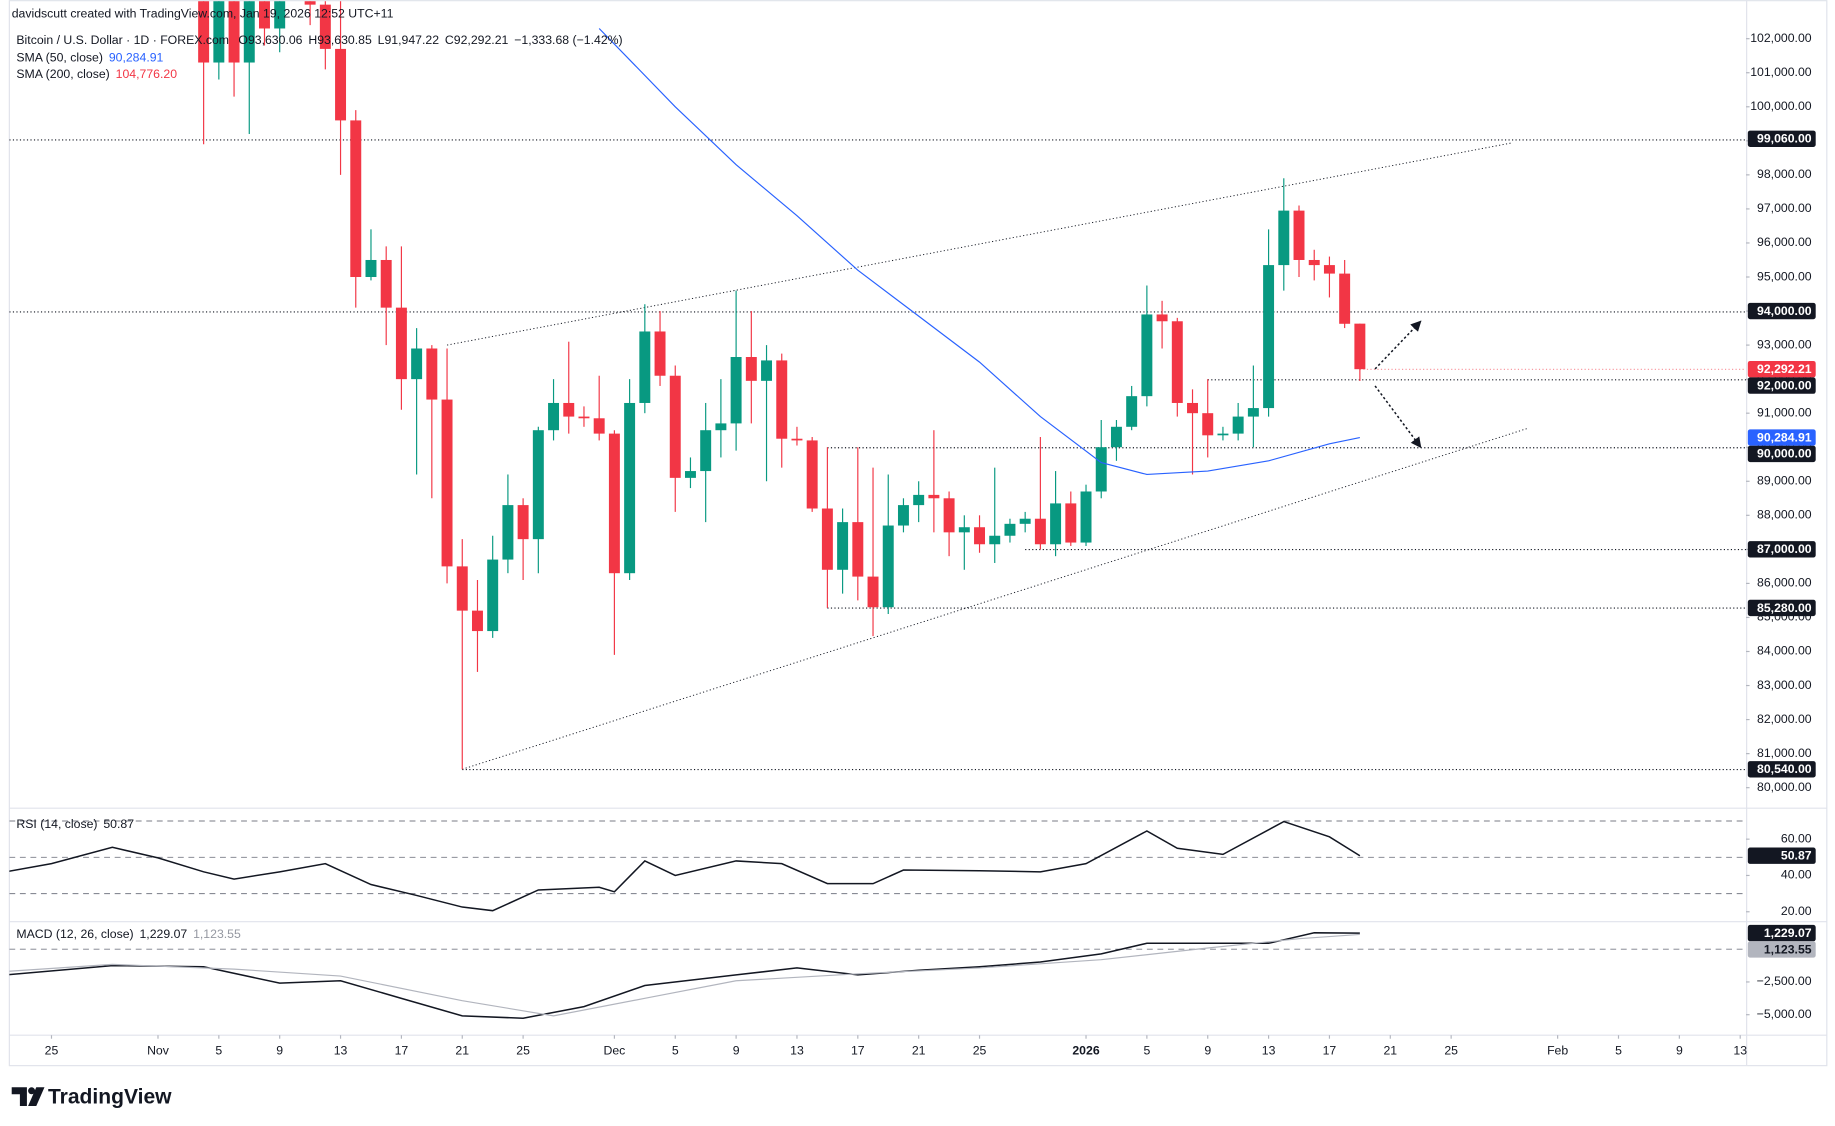 The width and height of the screenshot is (1835, 1126). I want to click on x-tick-label: Dec, so click(614, 1050).